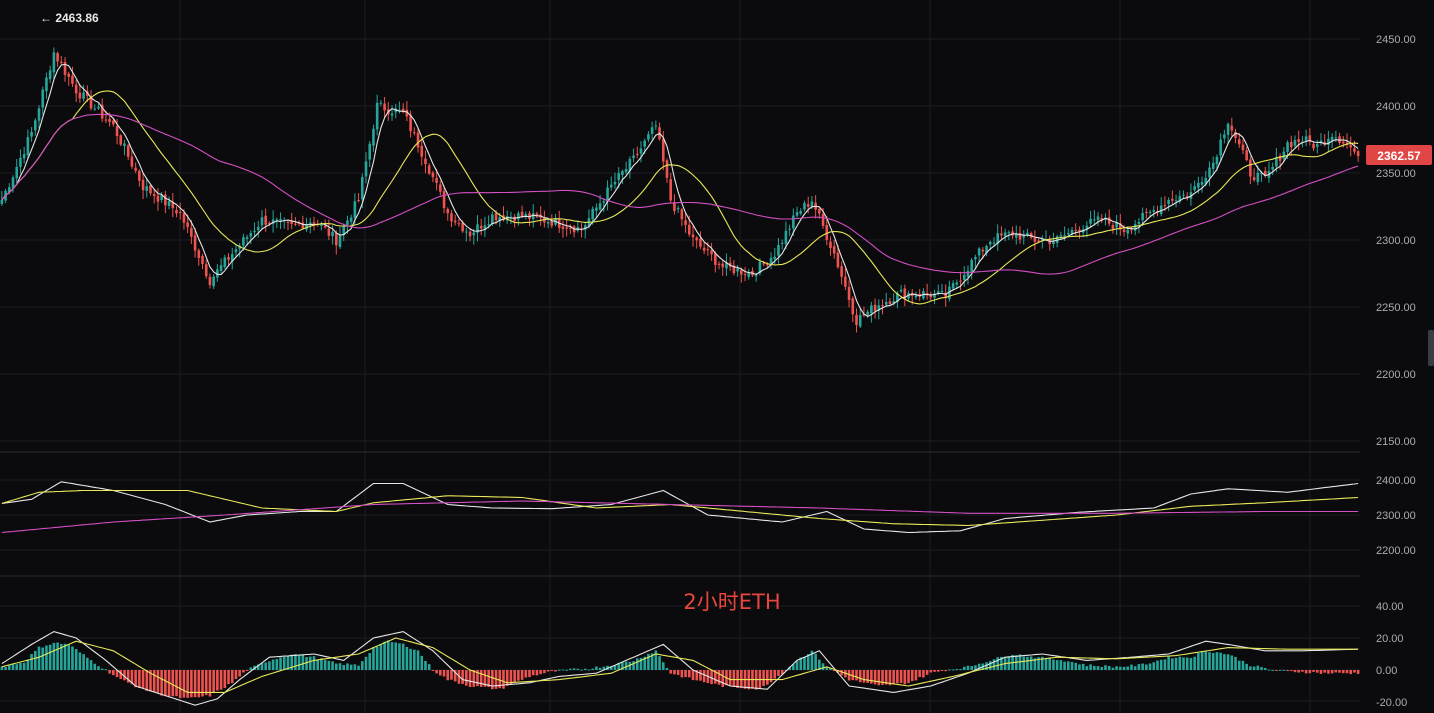  I want to click on oscillator-panel, so click(680, 668).